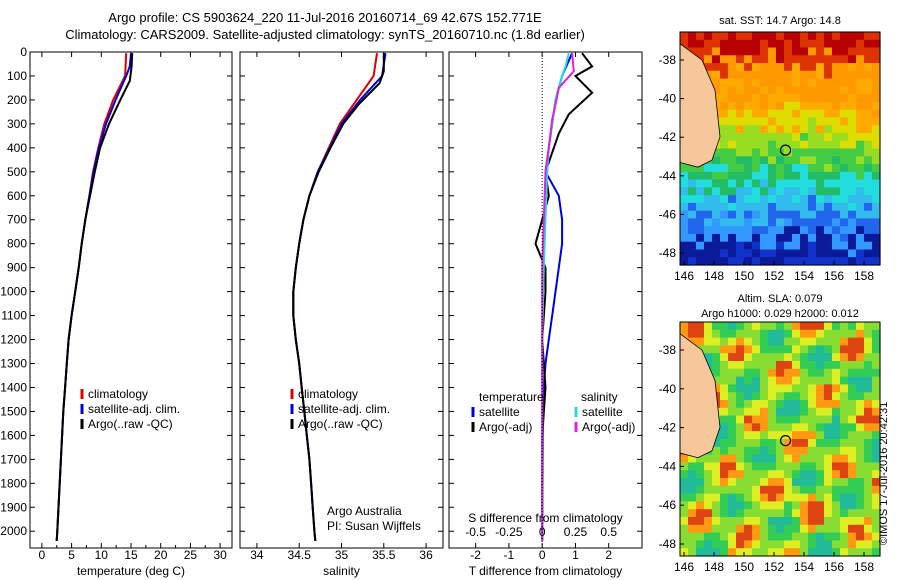 This screenshot has height=580, width=900. Describe the element at coordinates (13, 483) in the screenshot. I see `y-tick-label: 1800` at that location.